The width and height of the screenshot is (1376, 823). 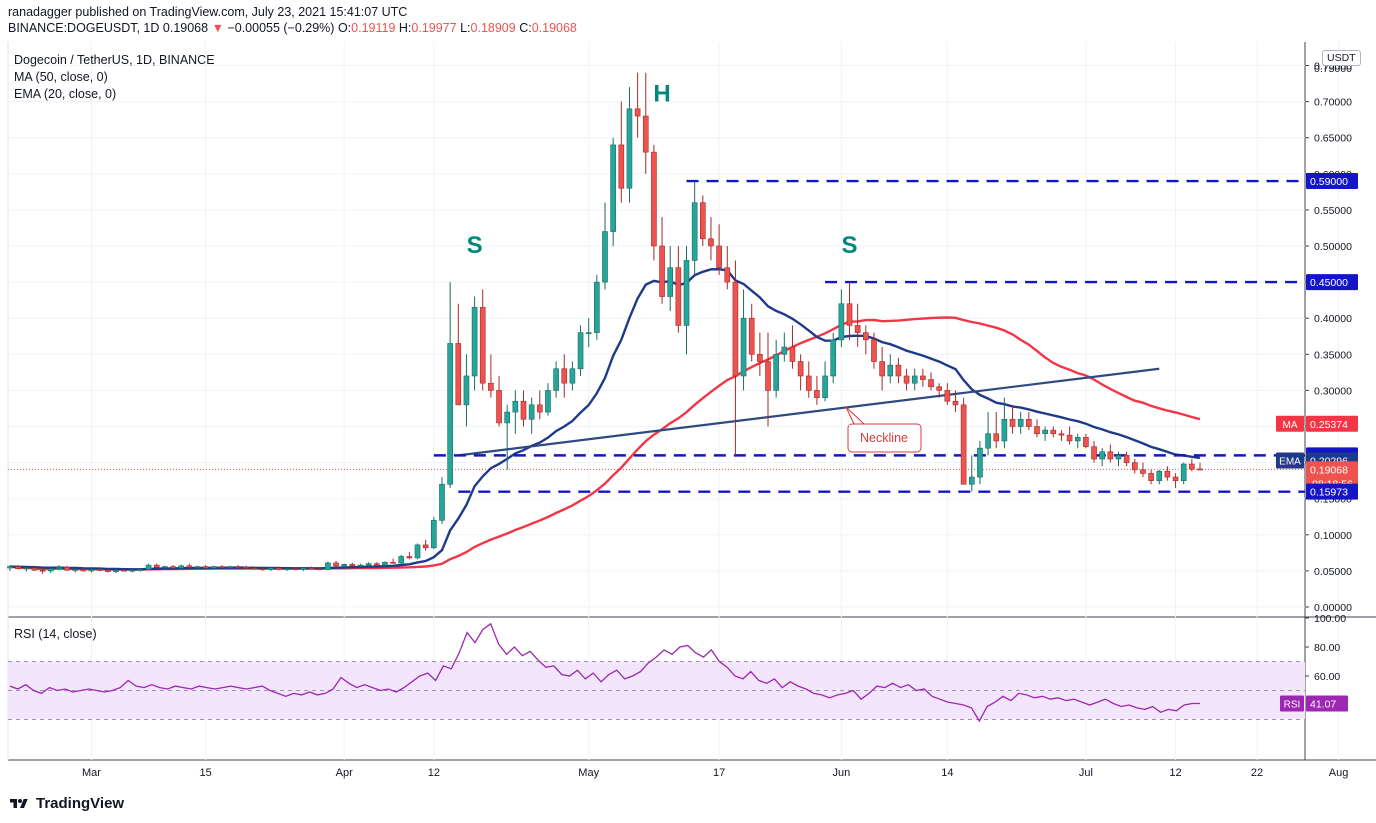 I want to click on x-tick-label: 14, so click(x=947, y=773).